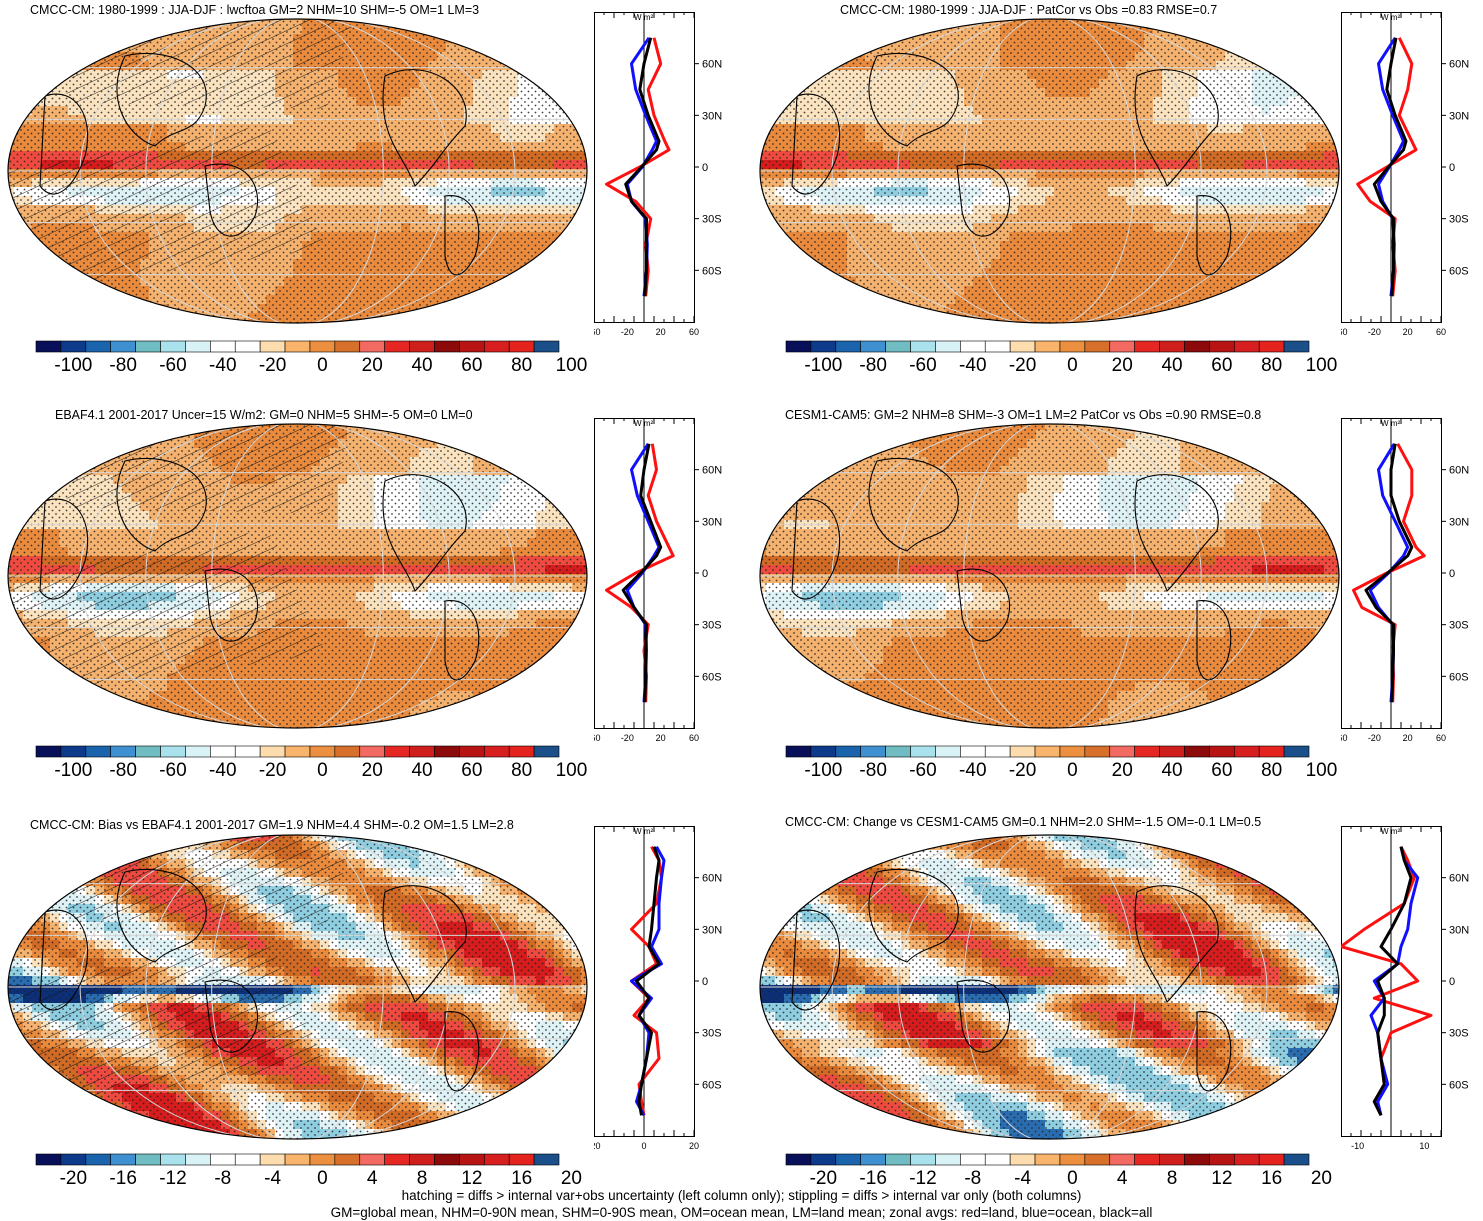  I want to click on land-zonal-line, so click(640, 573).